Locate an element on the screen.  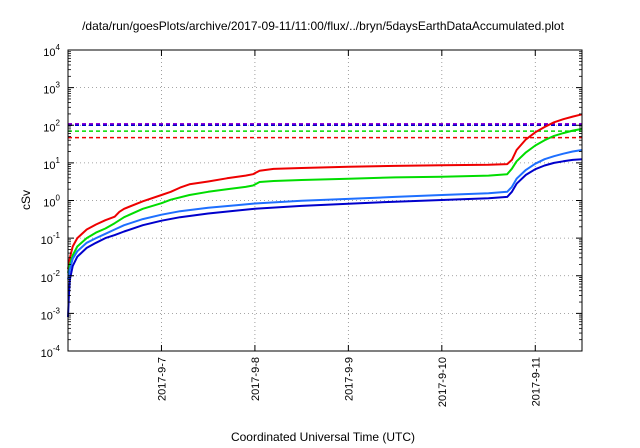
x-tick-label: 2017-9-9 is located at coordinates (349, 379).